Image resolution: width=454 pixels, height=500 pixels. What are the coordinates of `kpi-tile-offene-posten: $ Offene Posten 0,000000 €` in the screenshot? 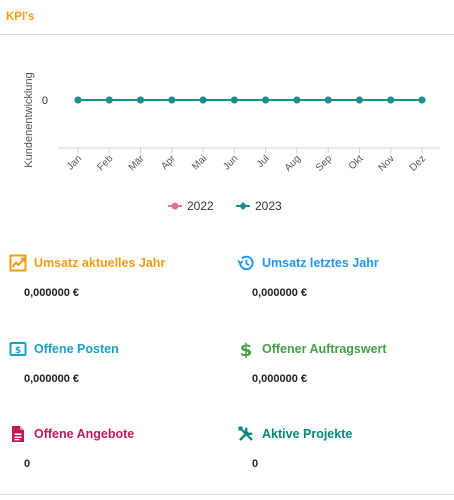 It's located at (118, 369).